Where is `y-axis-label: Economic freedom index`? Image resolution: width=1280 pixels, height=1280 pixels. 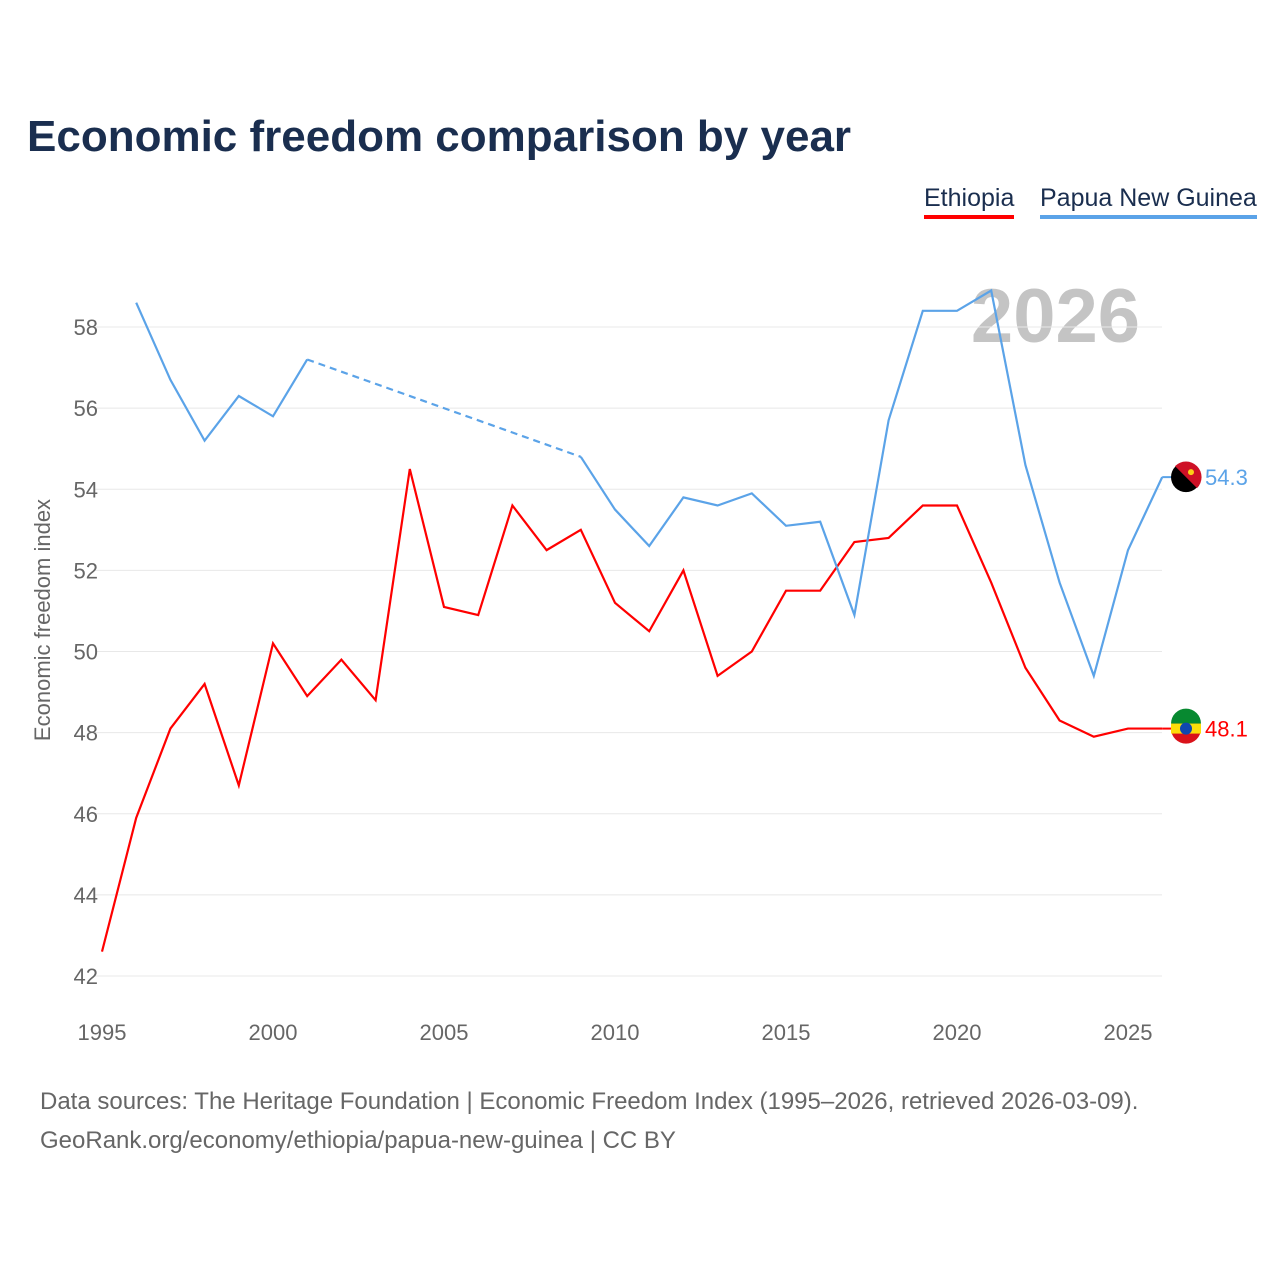 y-axis-label: Economic freedom index is located at coordinates (42, 620).